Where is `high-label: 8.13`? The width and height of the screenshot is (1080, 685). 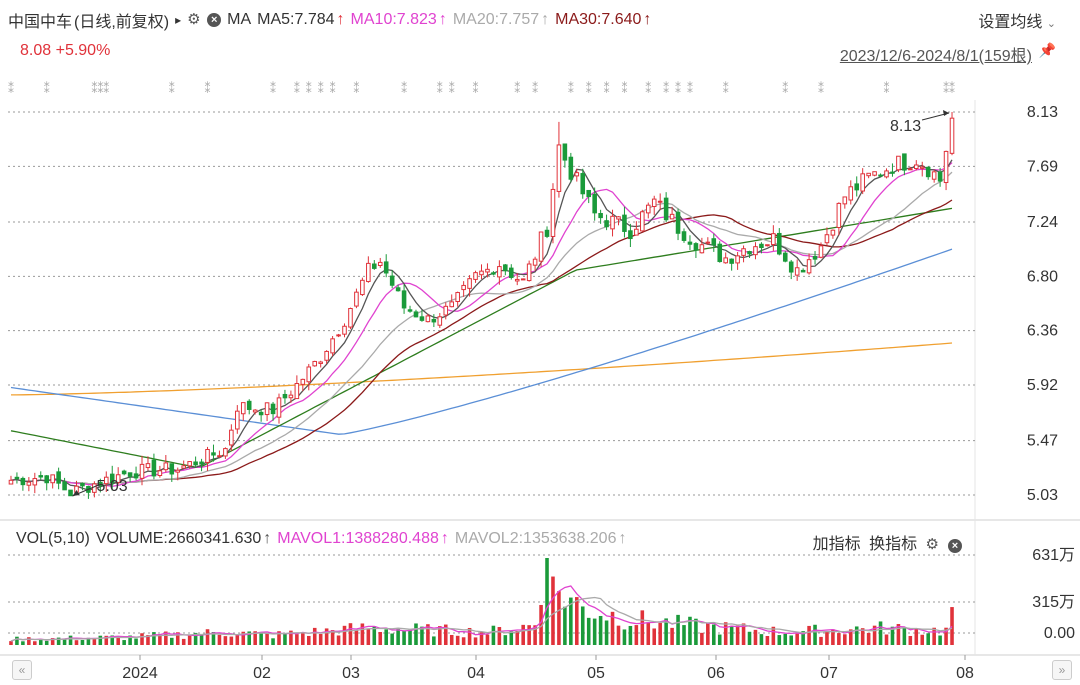 high-label: 8.13 is located at coordinates (905, 126).